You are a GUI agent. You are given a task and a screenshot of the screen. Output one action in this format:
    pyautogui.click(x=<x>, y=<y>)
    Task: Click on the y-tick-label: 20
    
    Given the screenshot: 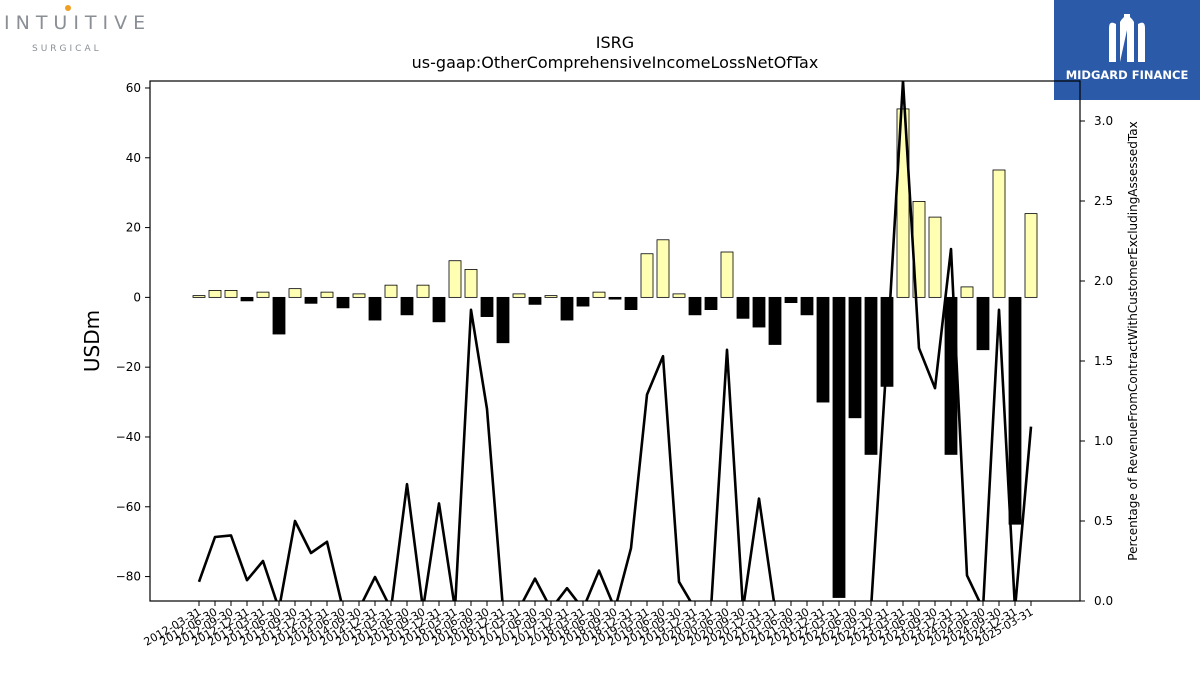 What is the action you would take?
    pyautogui.click(x=133, y=228)
    